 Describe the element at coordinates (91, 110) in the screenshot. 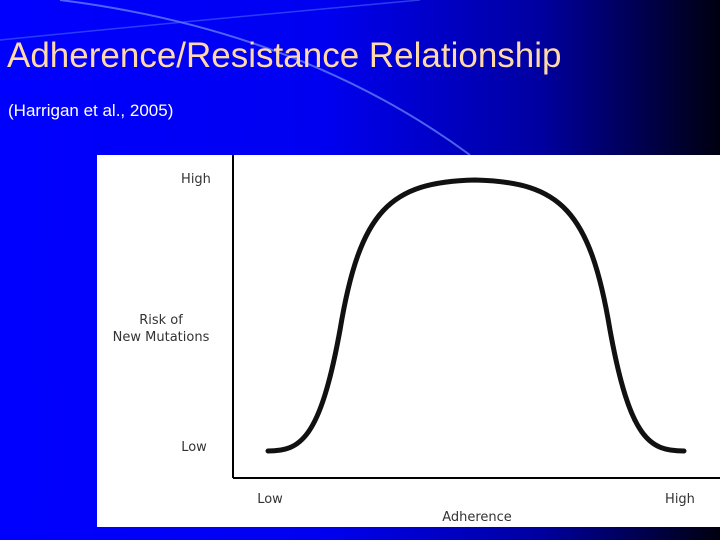

I see `slide-subtitle: (Harrigan et al., 2005)` at that location.